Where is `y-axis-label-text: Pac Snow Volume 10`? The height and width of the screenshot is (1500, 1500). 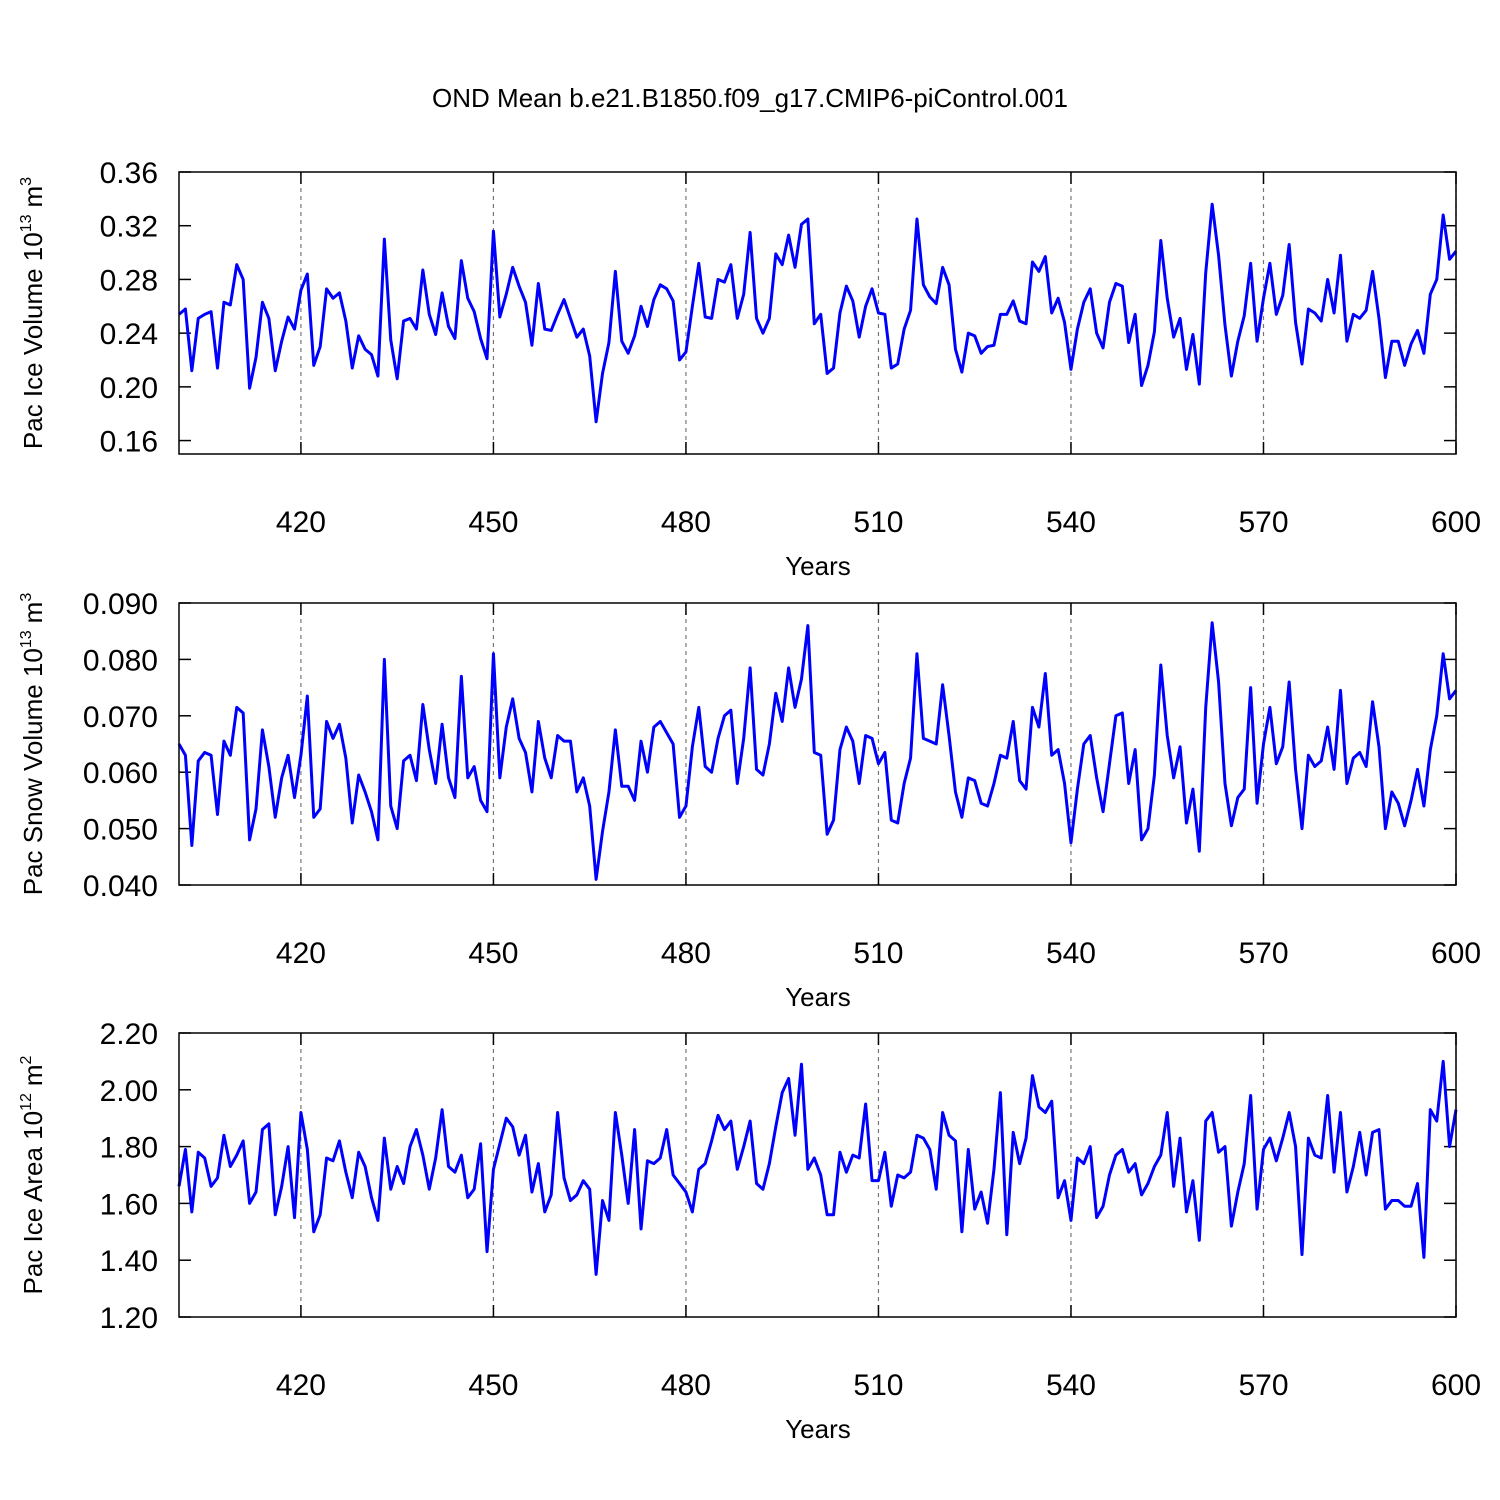
y-axis-label-text: Pac Snow Volume 10 is located at coordinates (33, 771).